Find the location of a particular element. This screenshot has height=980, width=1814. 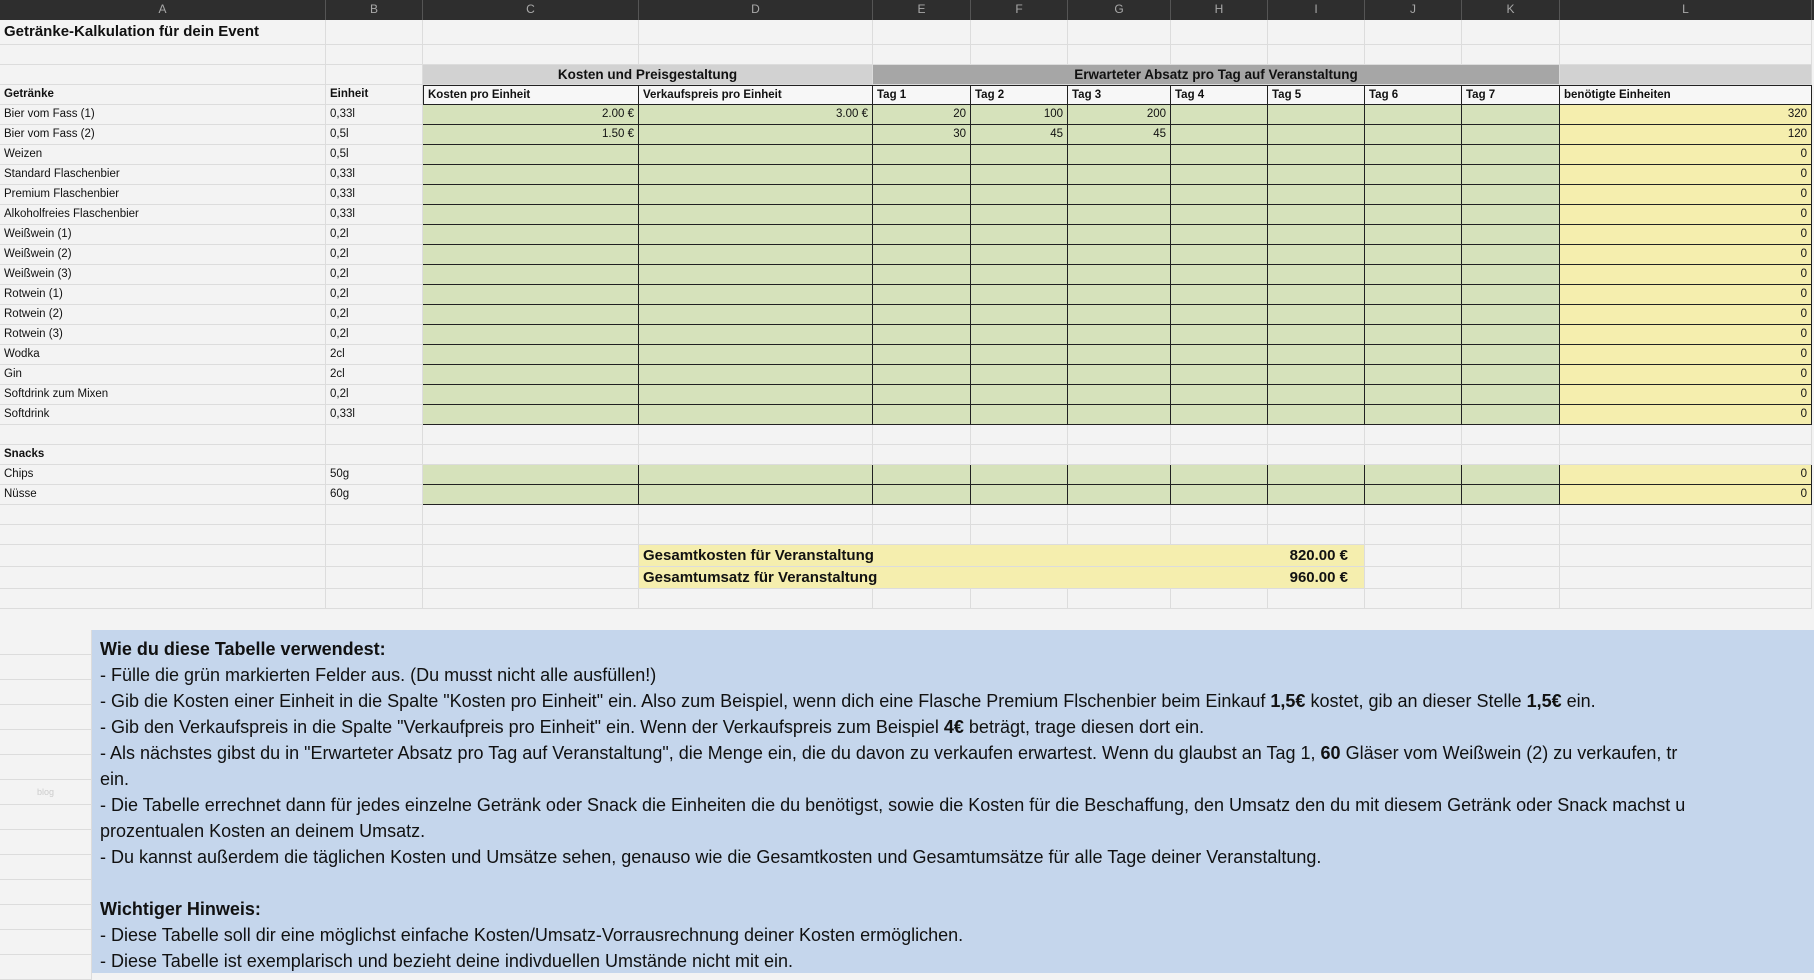

item-name: Chips is located at coordinates (163, 475).